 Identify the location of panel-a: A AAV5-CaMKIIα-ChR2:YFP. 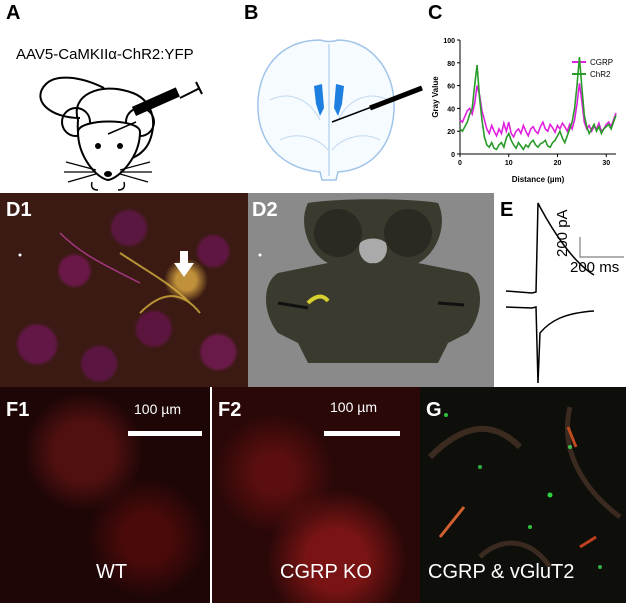
(115, 96).